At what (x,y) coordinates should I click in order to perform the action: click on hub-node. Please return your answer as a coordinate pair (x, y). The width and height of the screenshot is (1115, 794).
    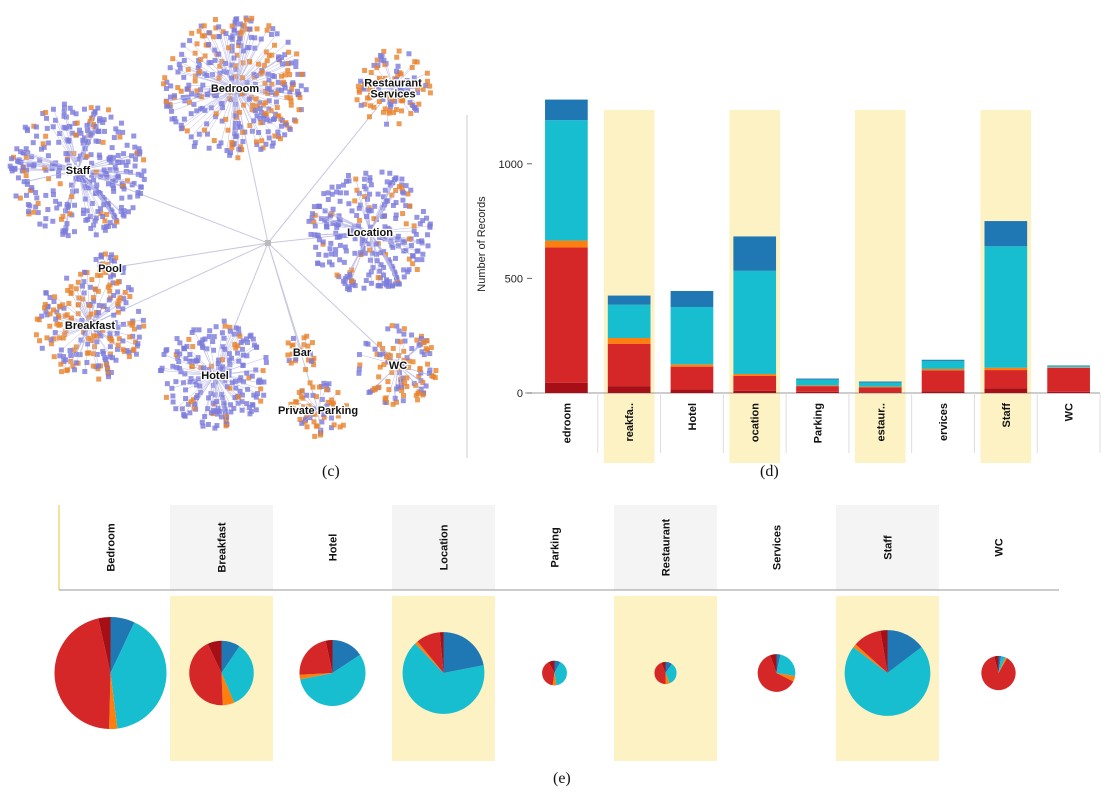
    Looking at the image, I should click on (268, 243).